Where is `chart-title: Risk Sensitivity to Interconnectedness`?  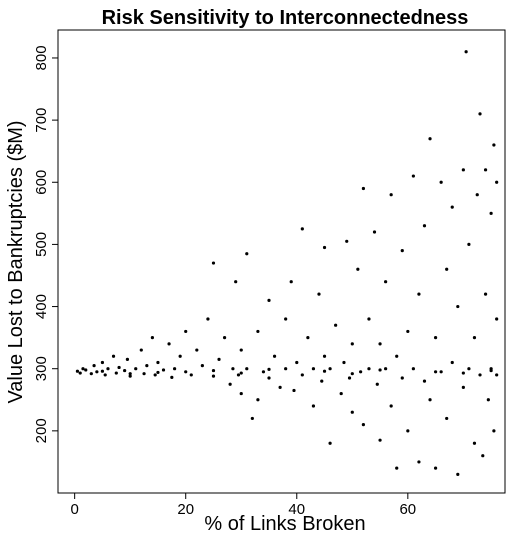 chart-title: Risk Sensitivity to Interconnectedness is located at coordinates (285, 18).